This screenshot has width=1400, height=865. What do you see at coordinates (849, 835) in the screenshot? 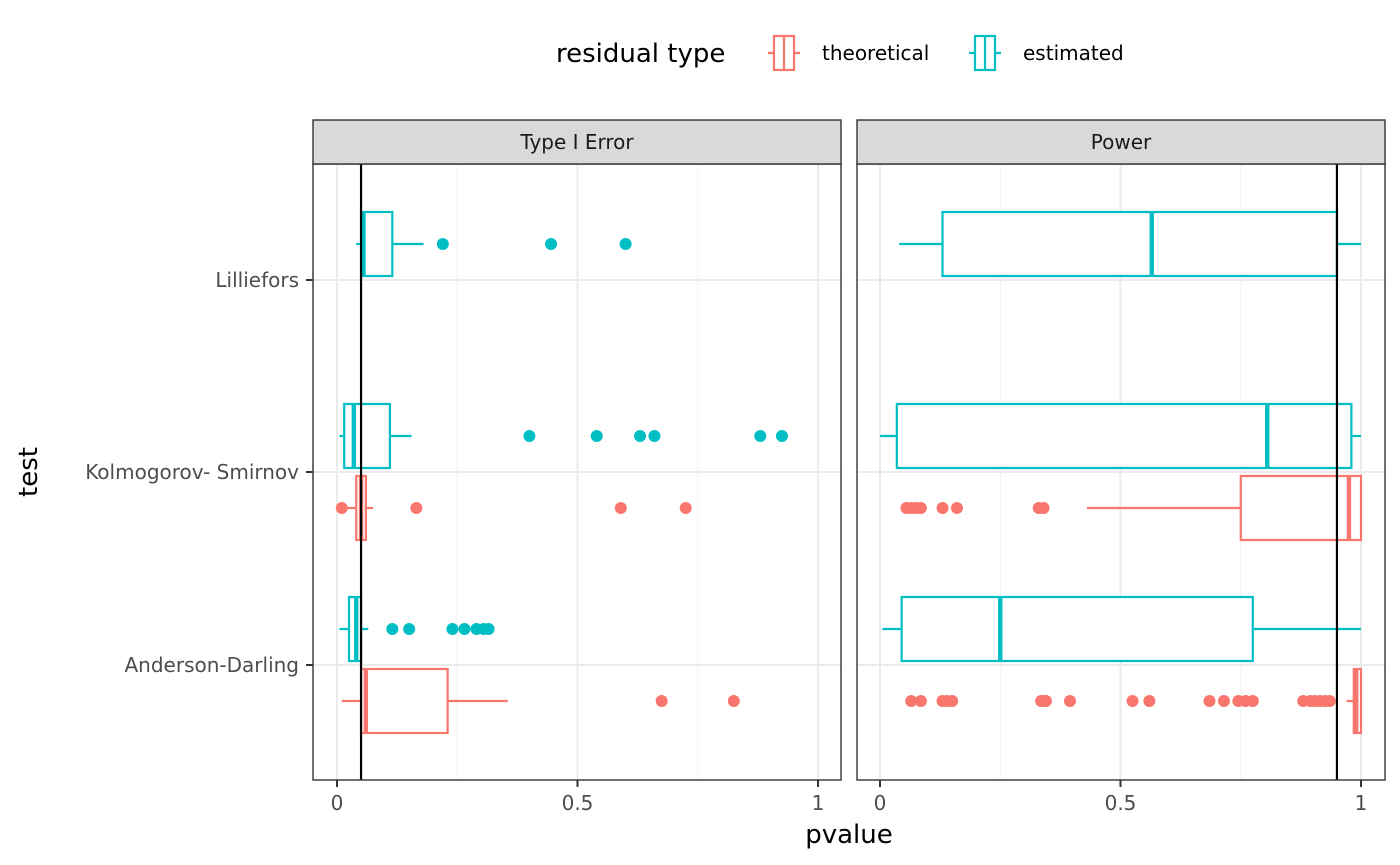
I see `x-axis-title: pvalue` at bounding box center [849, 835].